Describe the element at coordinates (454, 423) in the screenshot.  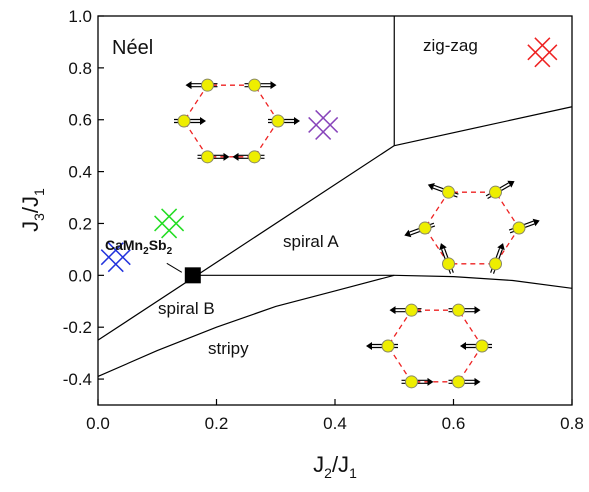
I see `x-tick-label: 0.6` at that location.